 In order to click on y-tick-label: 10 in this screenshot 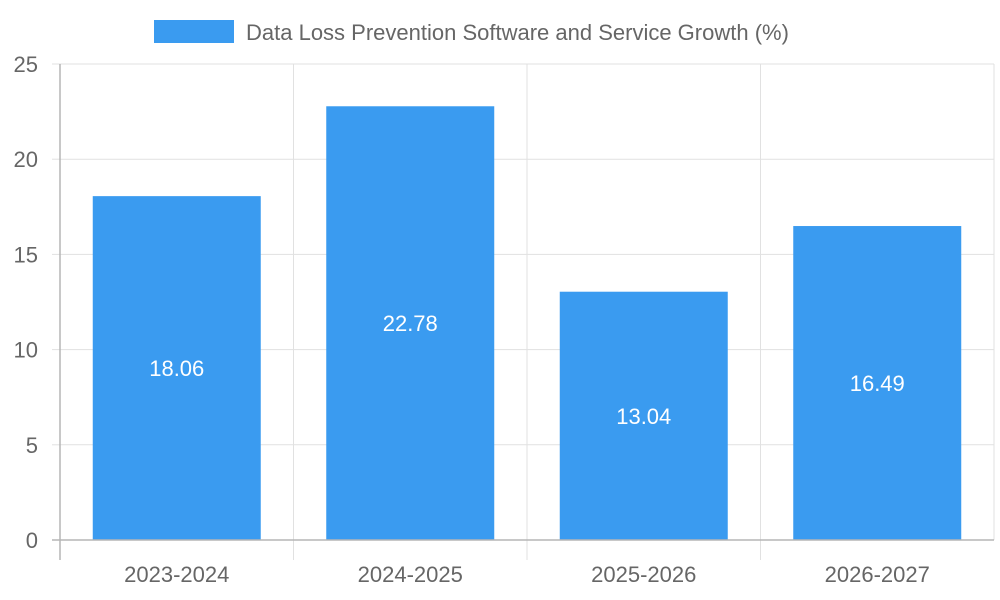, I will do `click(26, 350)`.